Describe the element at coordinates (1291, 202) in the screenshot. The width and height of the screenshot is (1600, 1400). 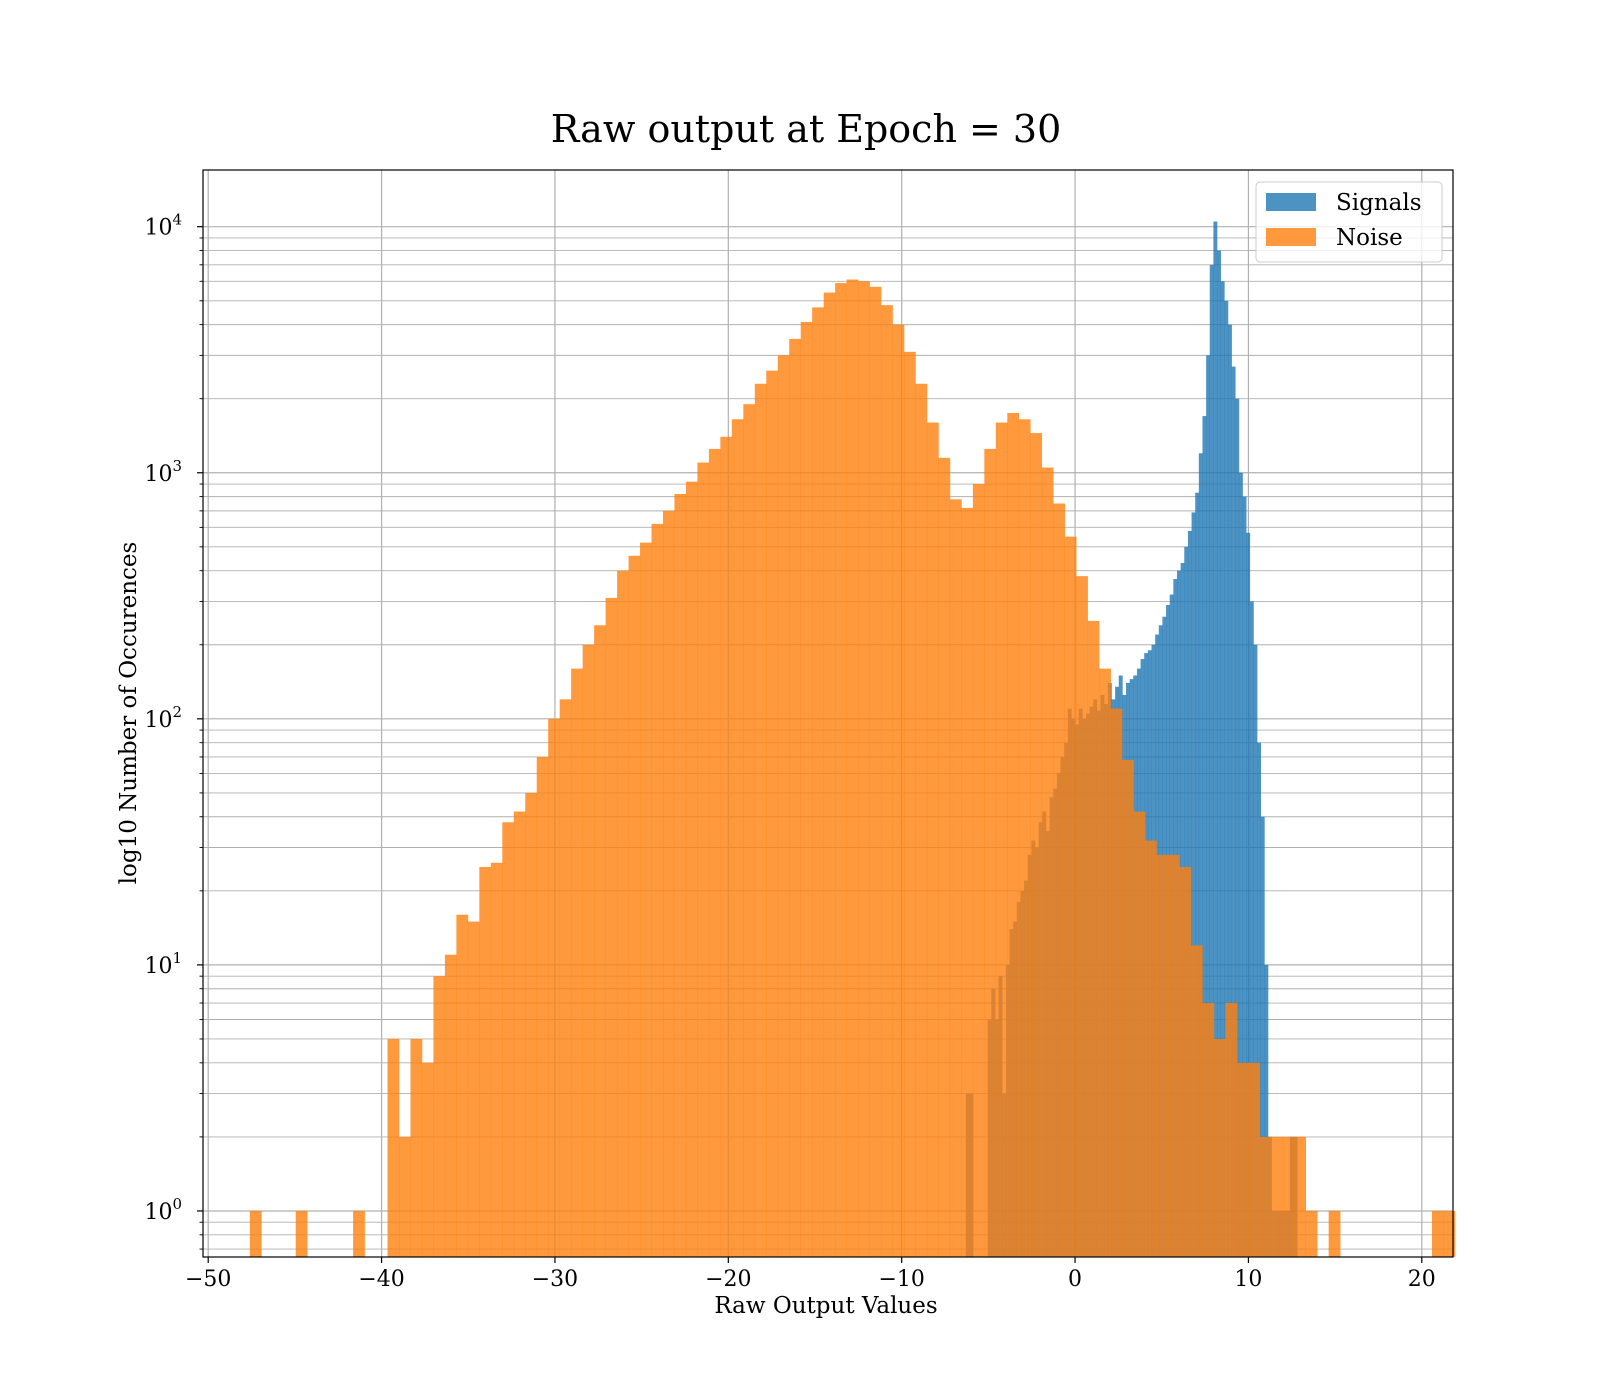
I see `legend-swatch-signals` at that location.